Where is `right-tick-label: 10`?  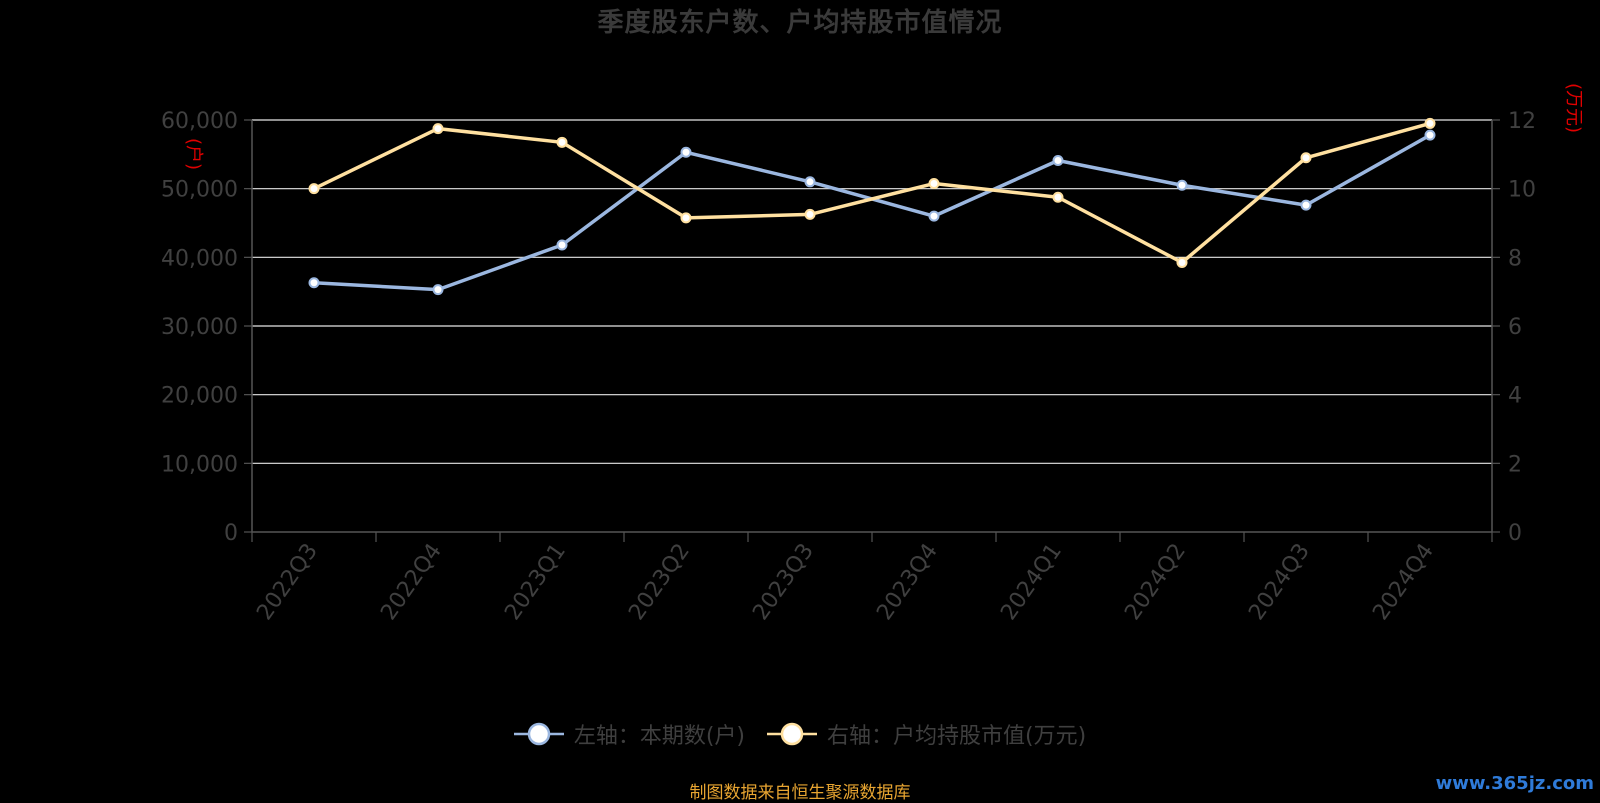
right-tick-label: 10 is located at coordinates (1522, 190).